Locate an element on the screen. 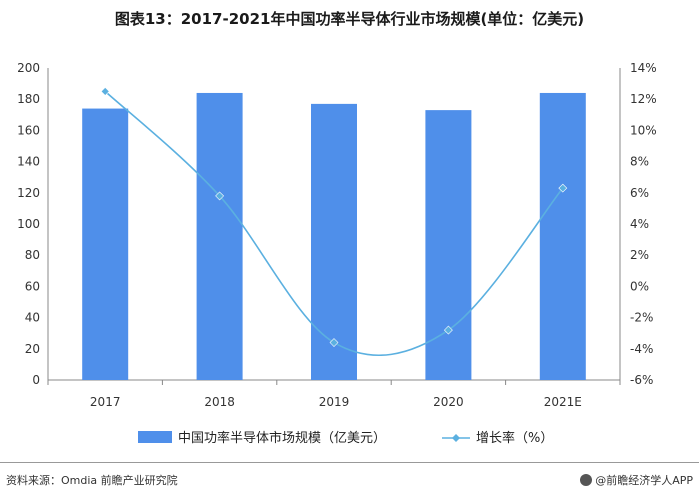 The image size is (699, 500). legend-bar-label: 中国功率半导体市场规模（亿美元） is located at coordinates (282, 438).